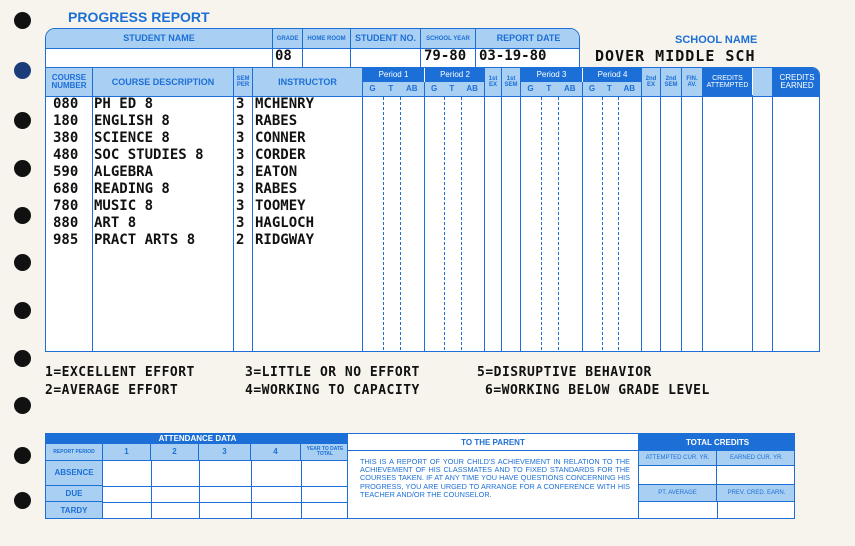  What do you see at coordinates (74, 510) in the screenshot?
I see `tardy-label: TARDY` at bounding box center [74, 510].